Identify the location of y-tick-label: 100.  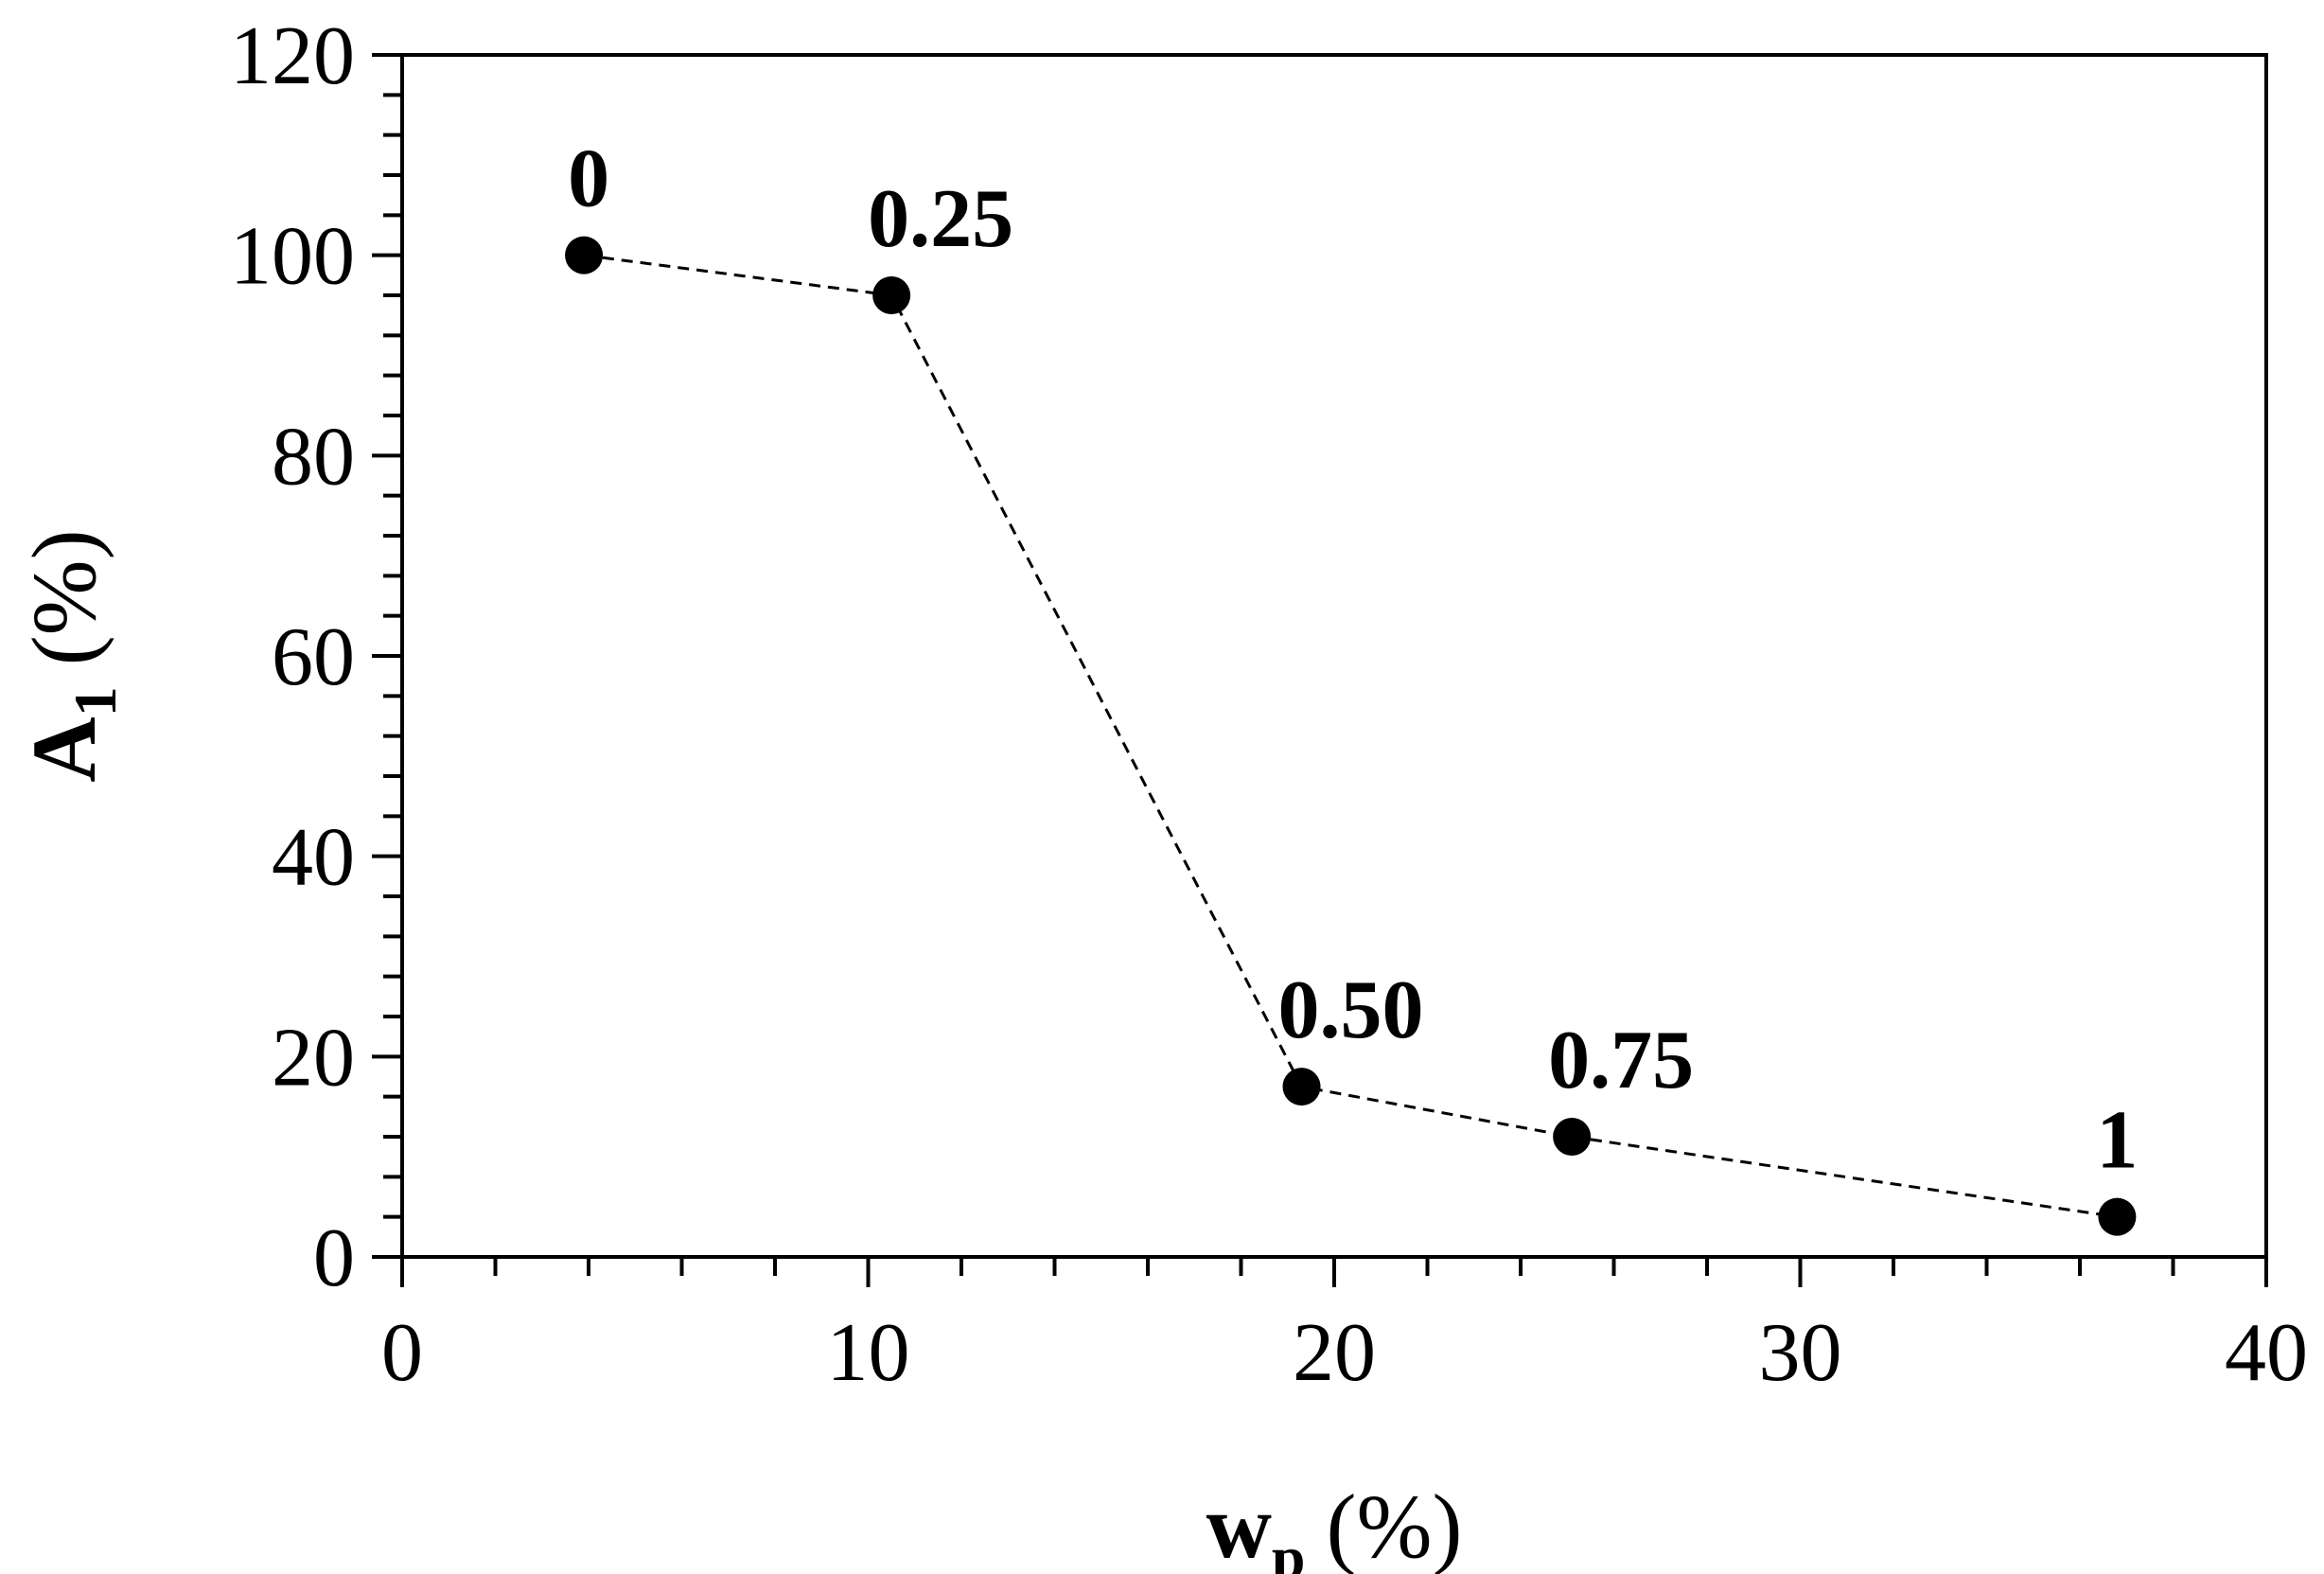
(292, 257).